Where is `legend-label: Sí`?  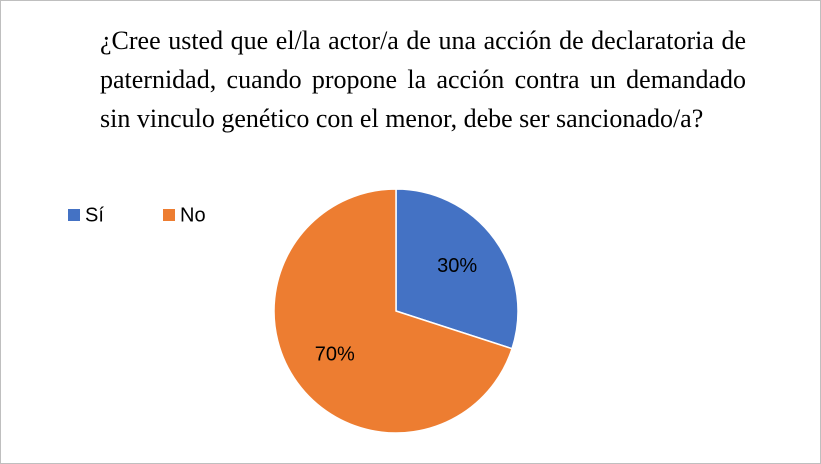
legend-label: Sí is located at coordinates (94, 215).